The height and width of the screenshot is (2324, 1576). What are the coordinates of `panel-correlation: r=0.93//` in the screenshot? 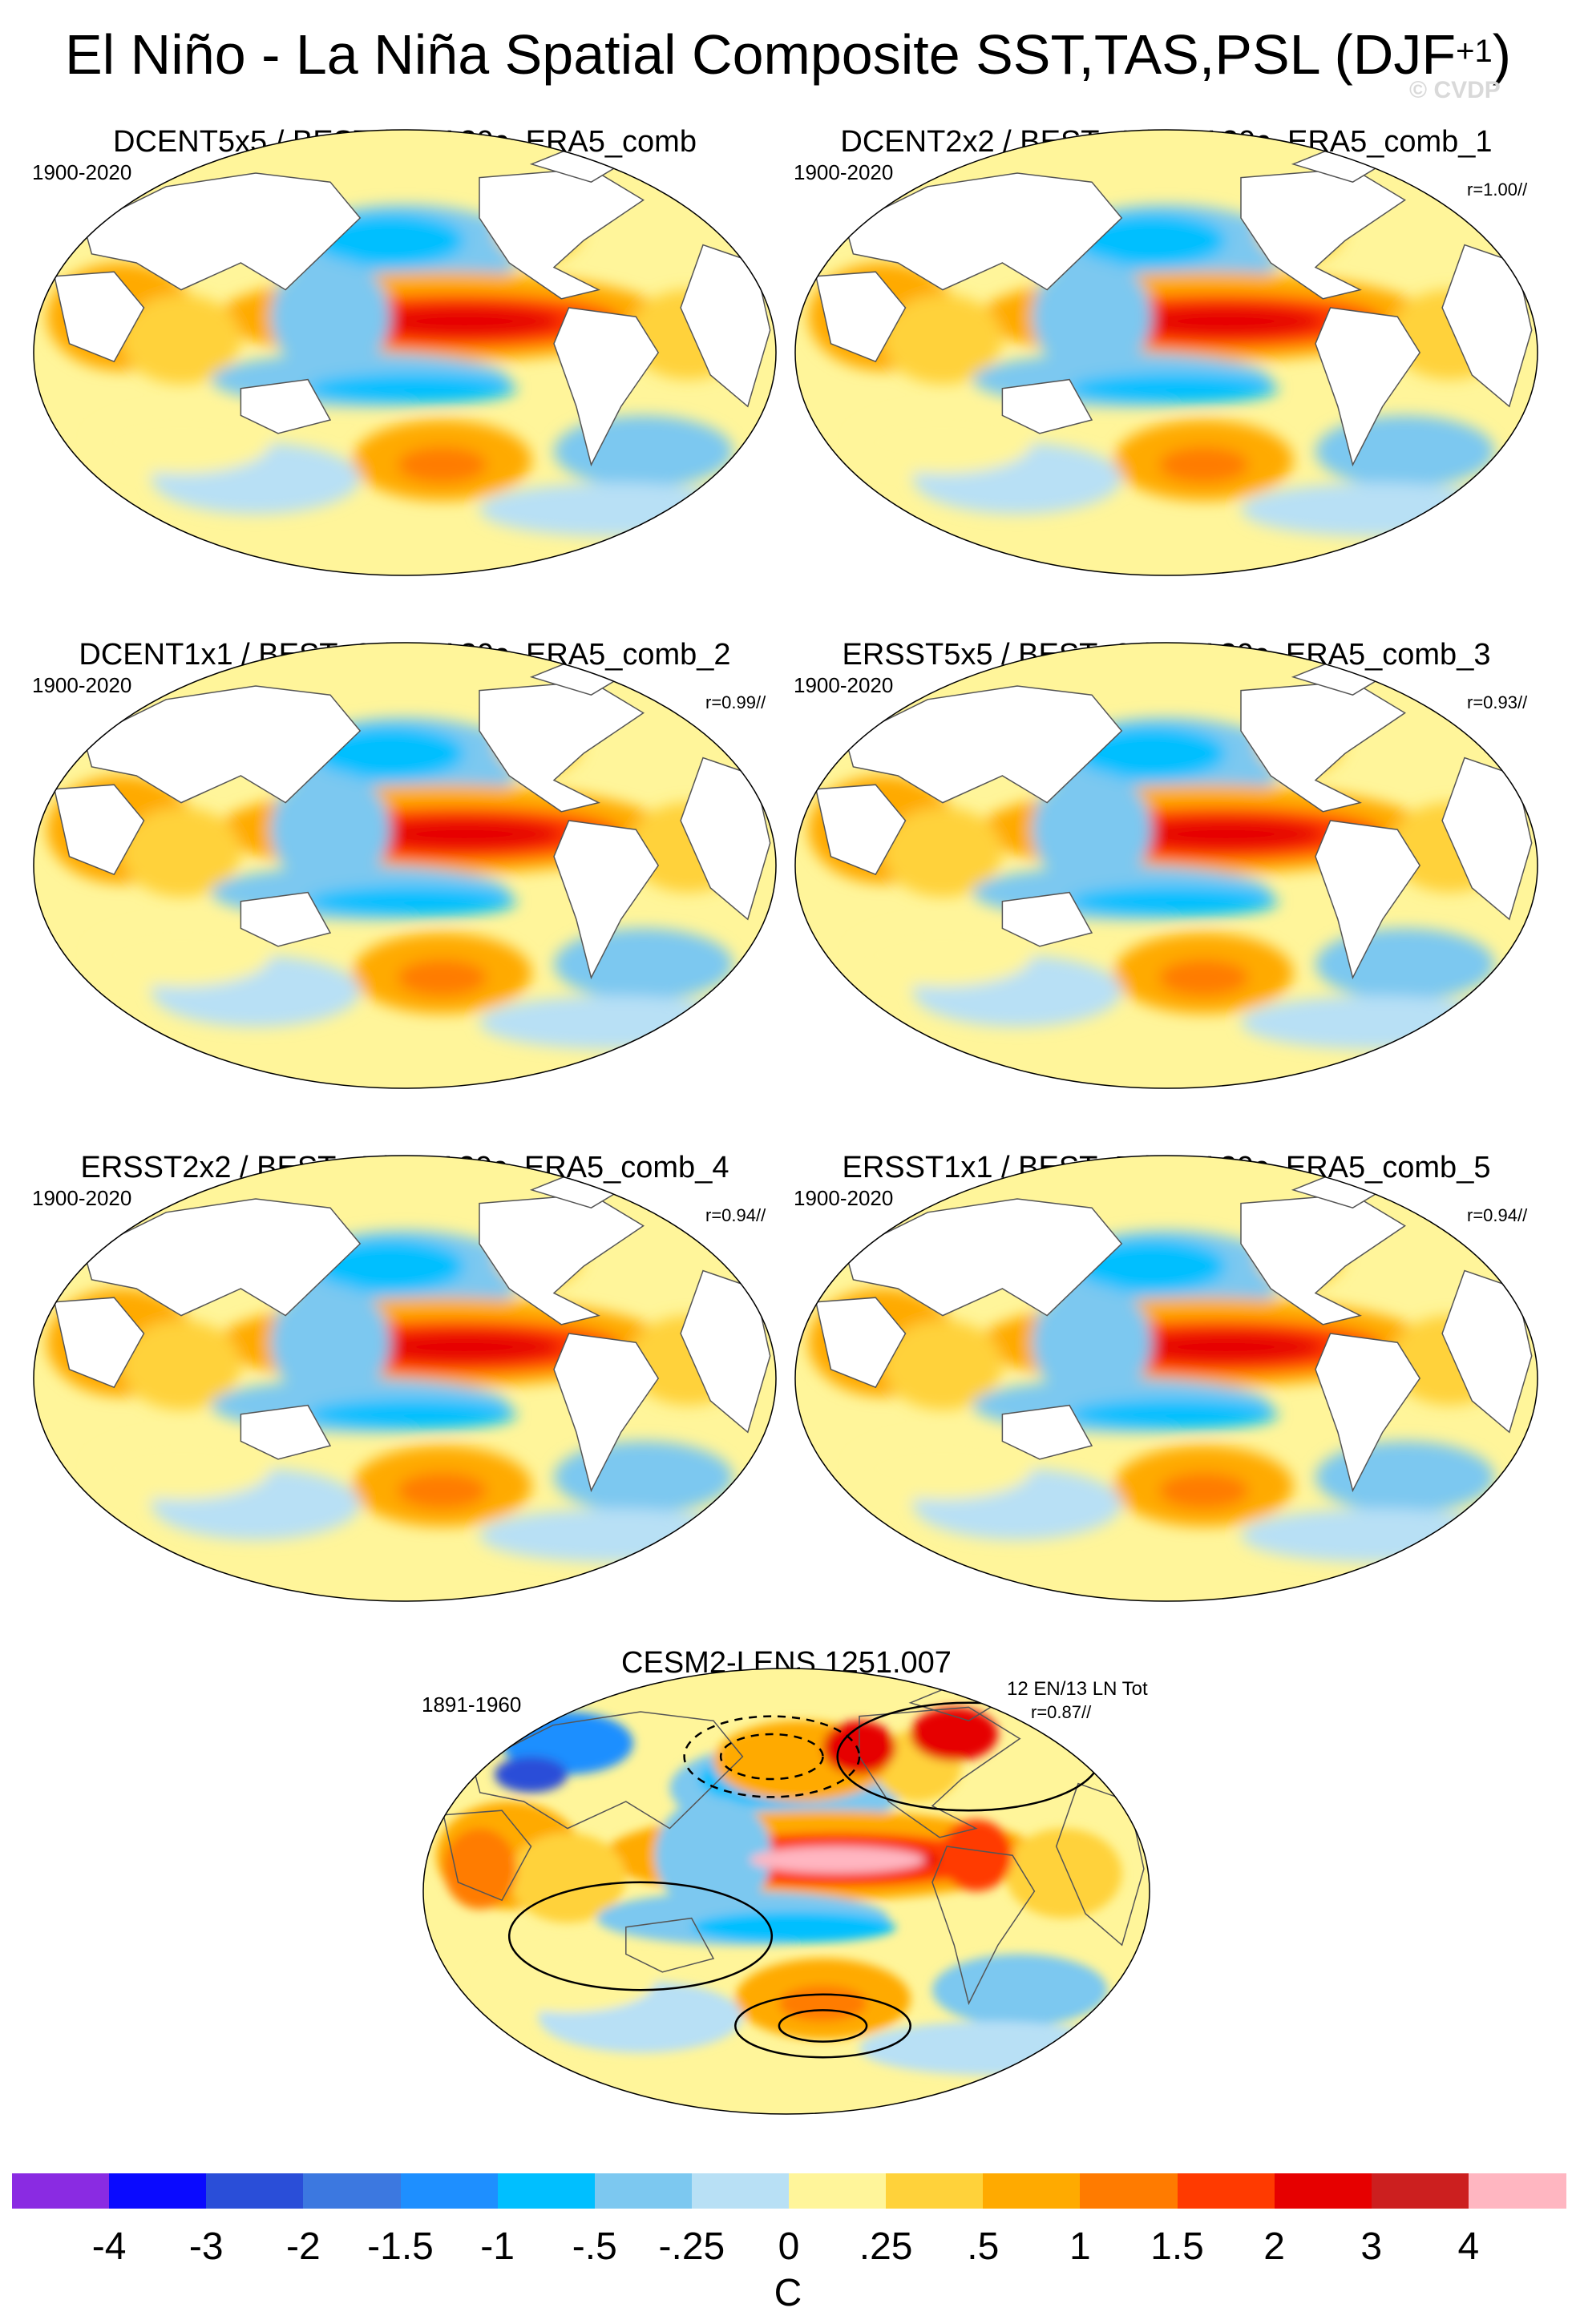 It's located at (1497, 702).